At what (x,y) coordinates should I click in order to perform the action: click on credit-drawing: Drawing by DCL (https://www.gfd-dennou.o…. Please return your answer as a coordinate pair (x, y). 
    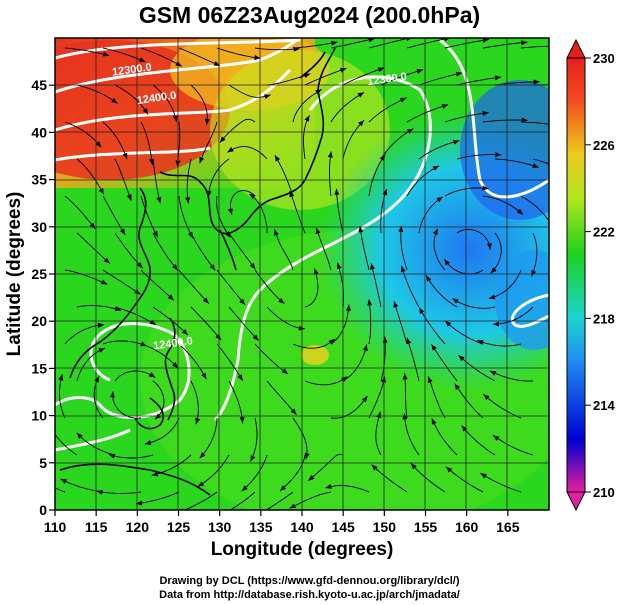
    Looking at the image, I should click on (309, 581).